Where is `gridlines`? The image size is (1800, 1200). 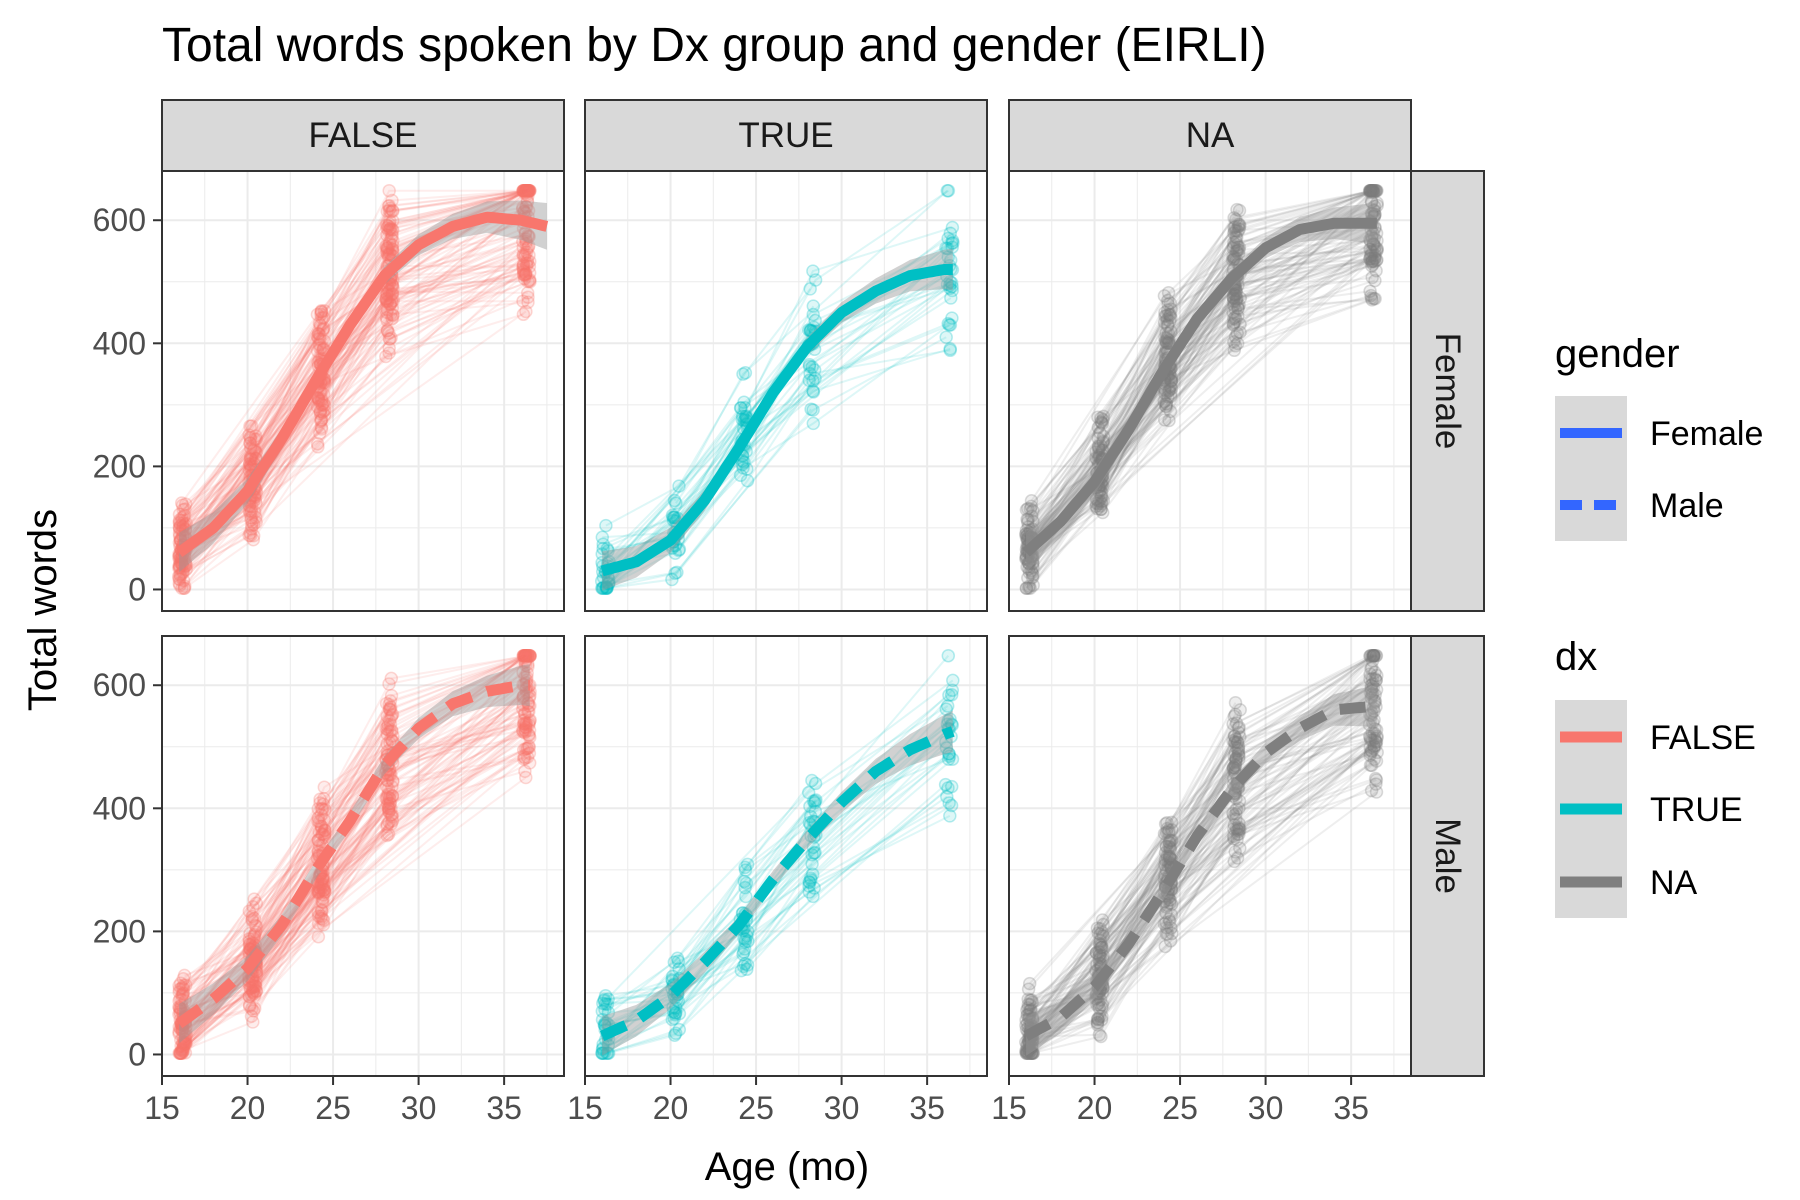 gridlines is located at coordinates (362, 856).